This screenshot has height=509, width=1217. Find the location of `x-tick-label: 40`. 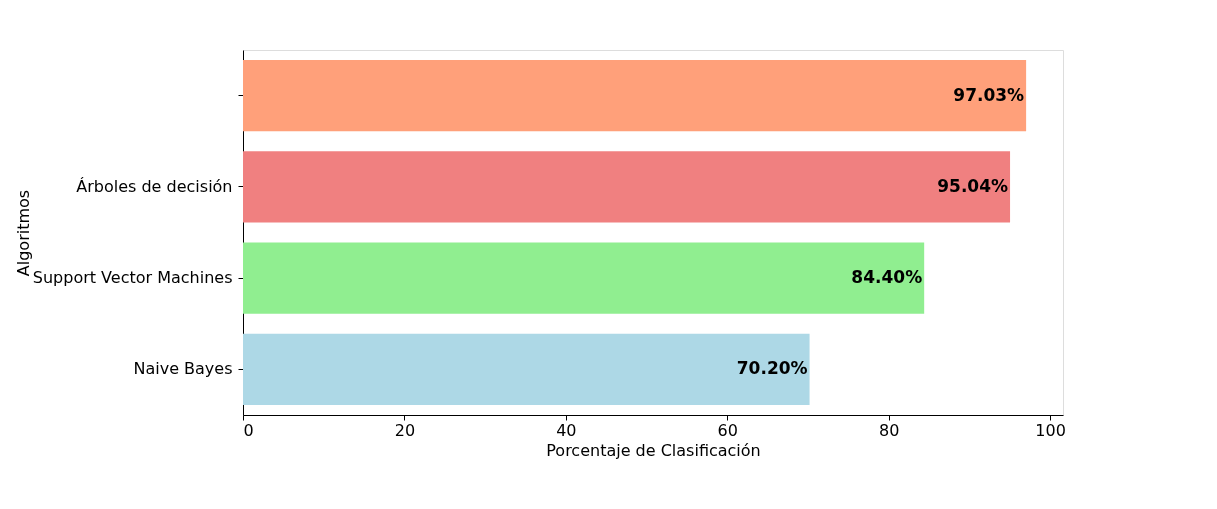

x-tick-label: 40 is located at coordinates (566, 430).